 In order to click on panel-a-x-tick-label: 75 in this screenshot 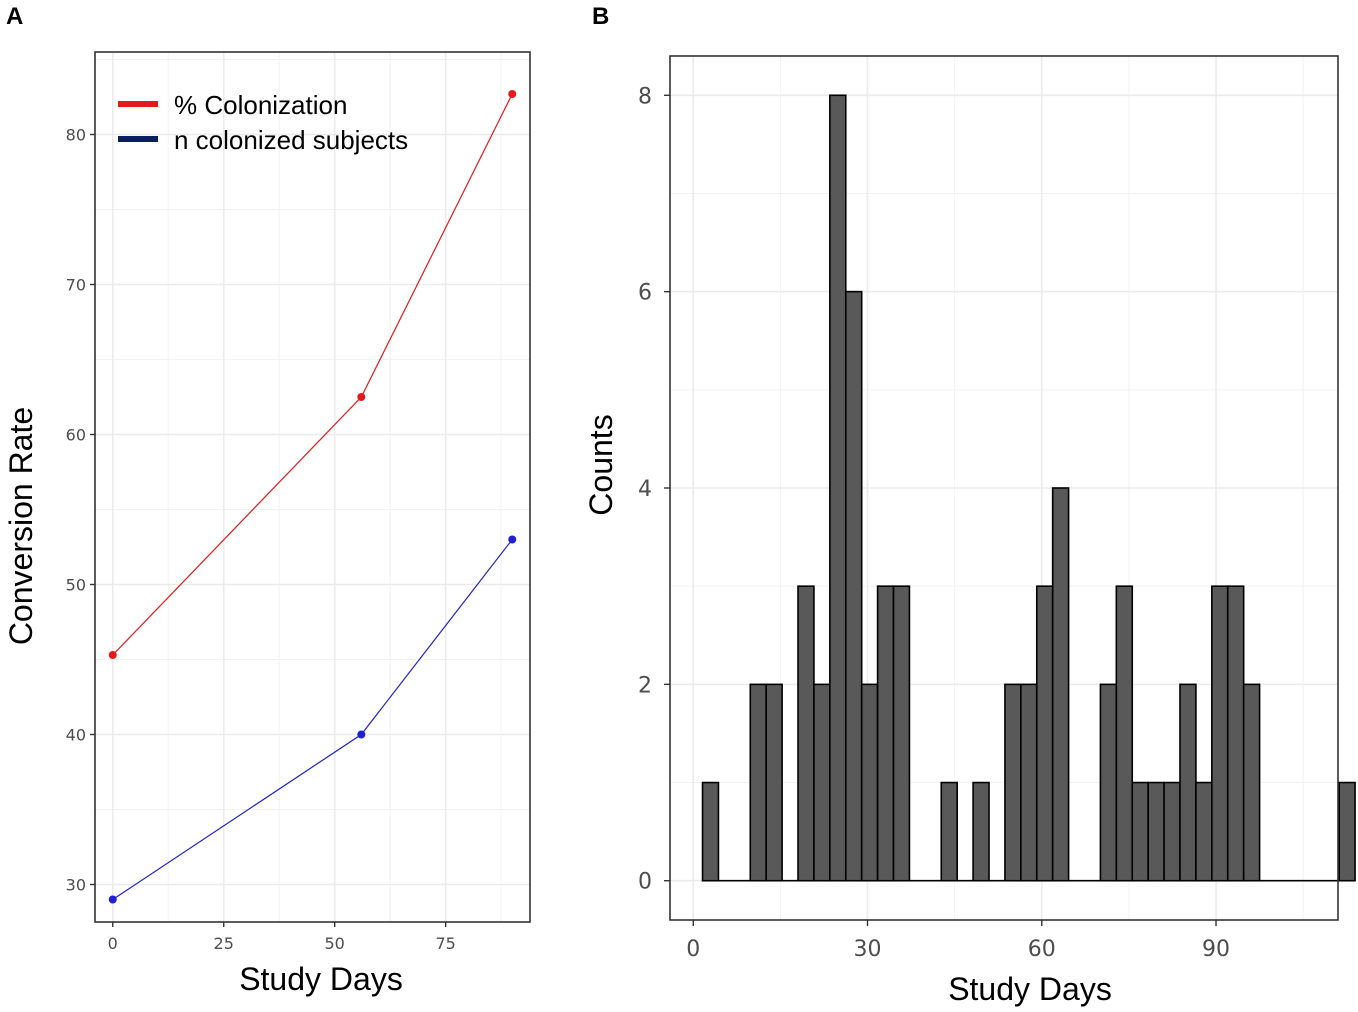, I will do `click(445, 943)`.